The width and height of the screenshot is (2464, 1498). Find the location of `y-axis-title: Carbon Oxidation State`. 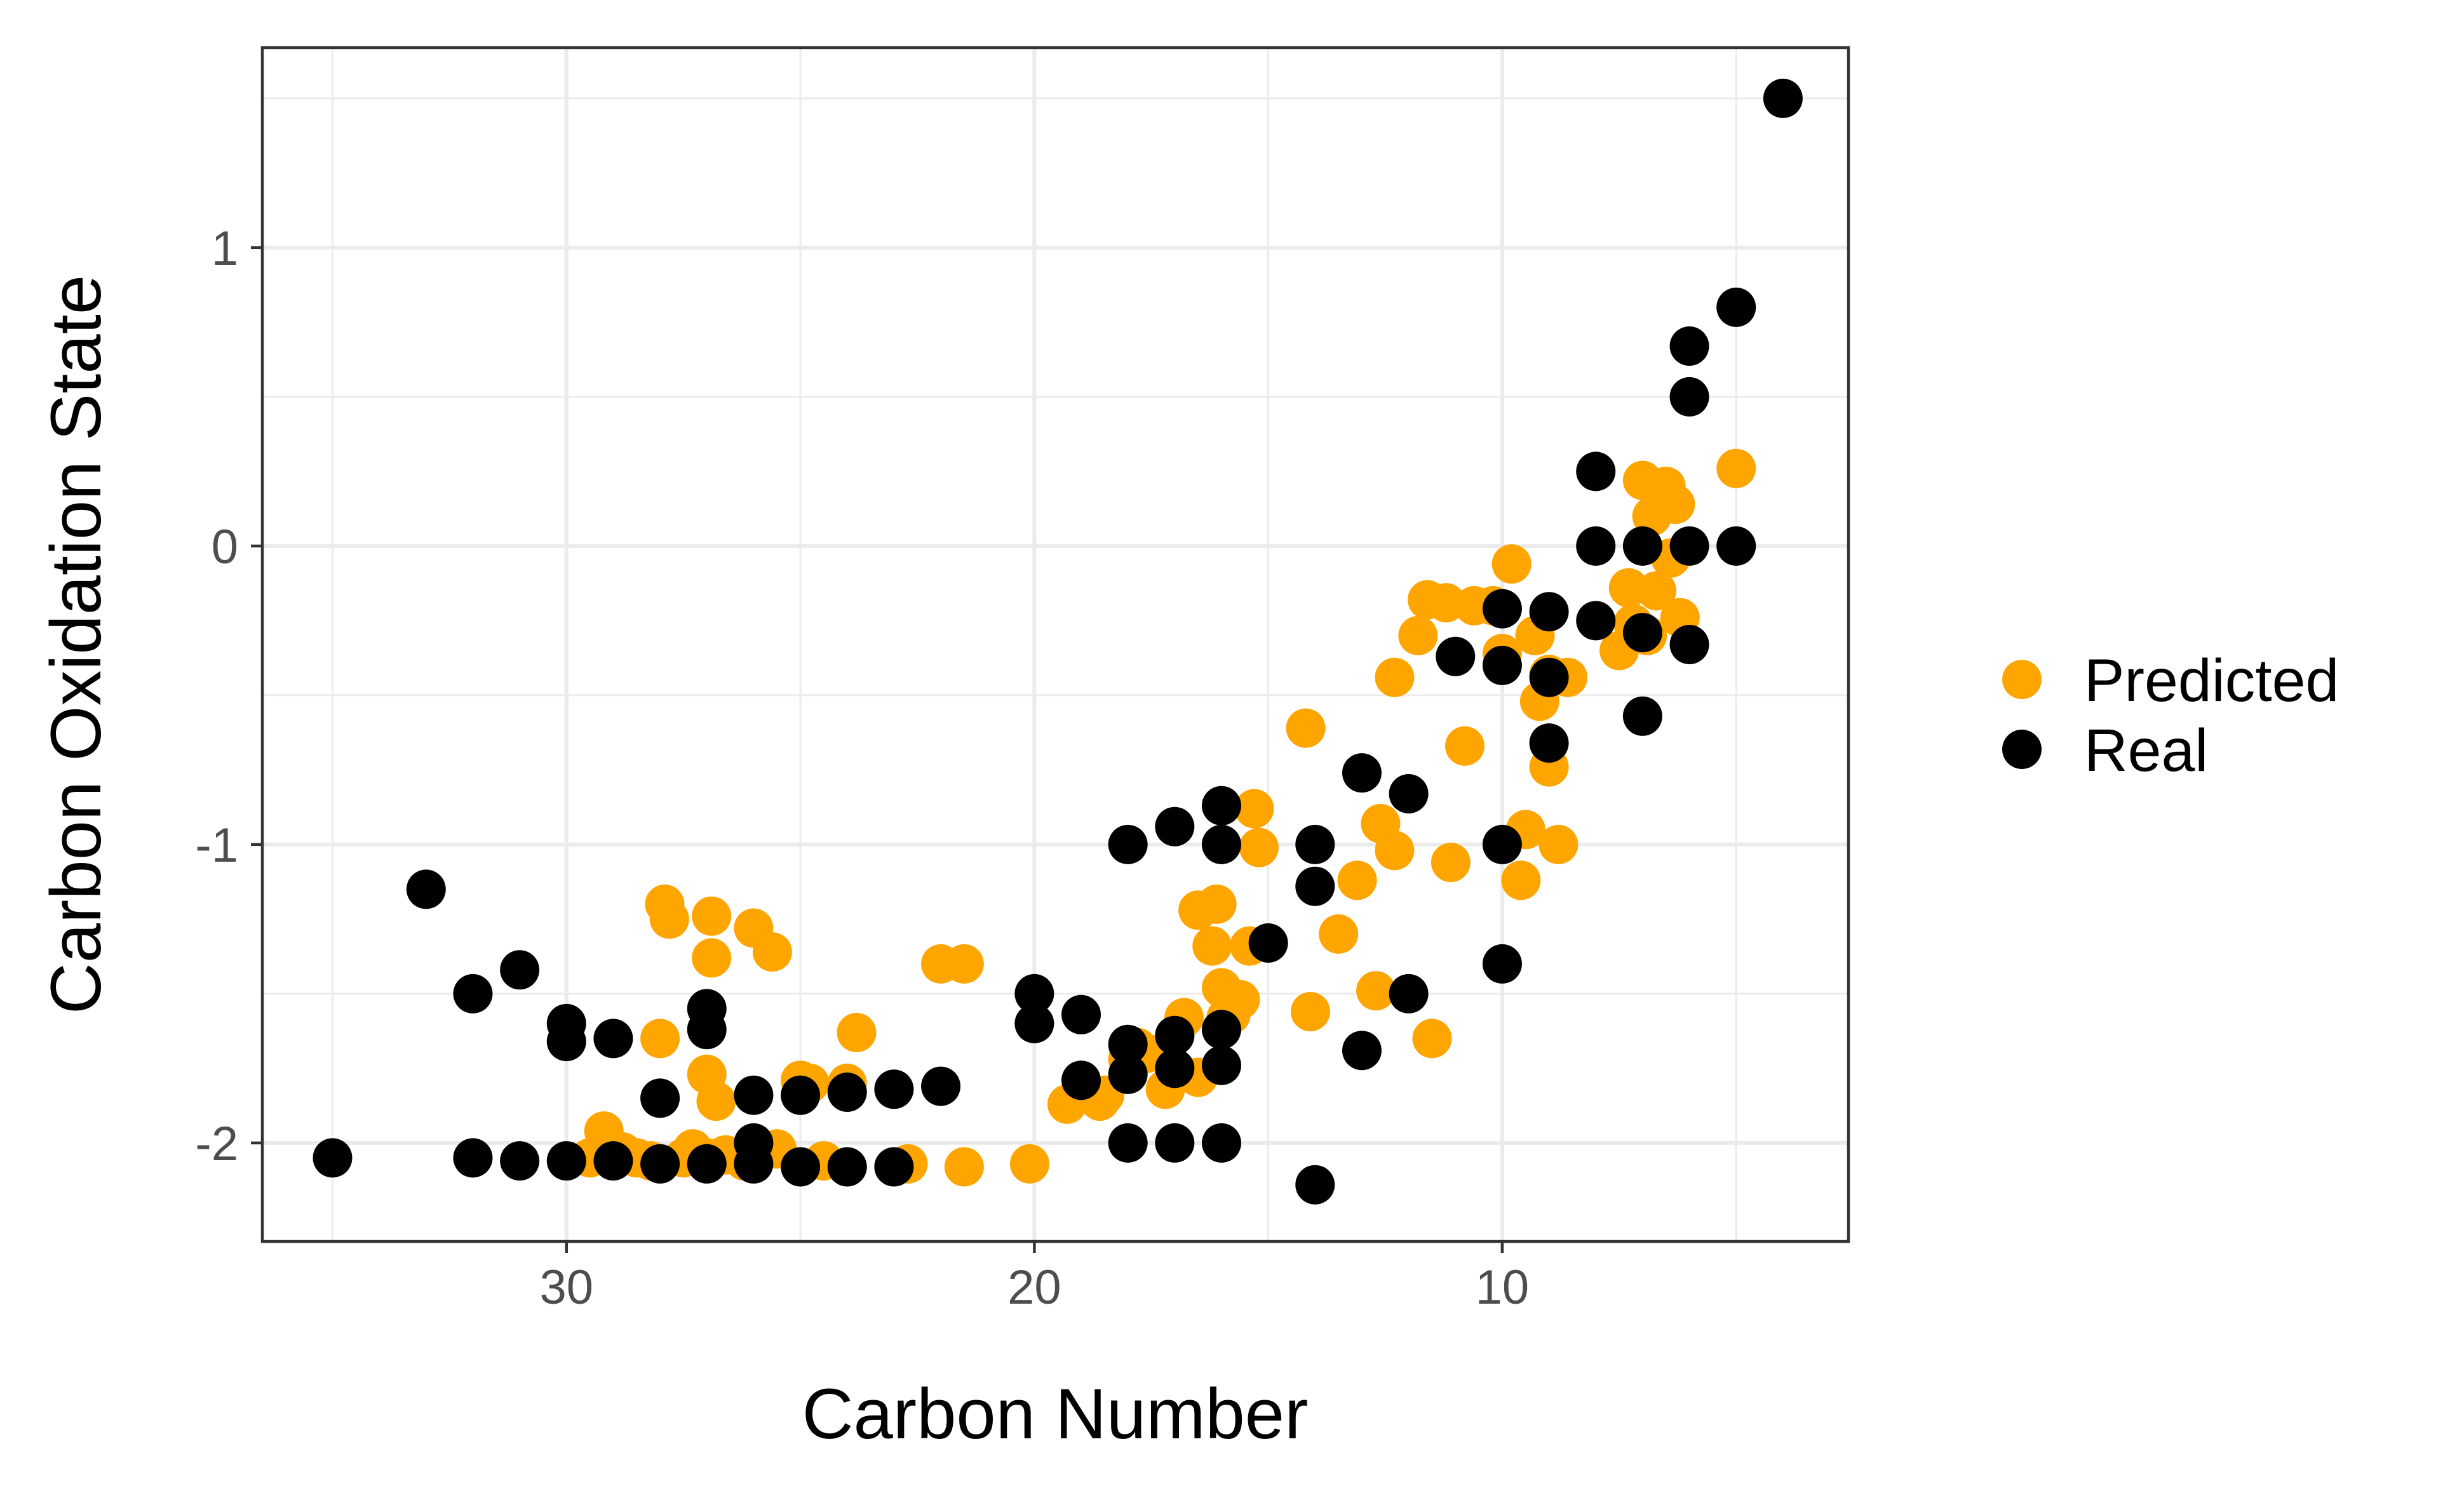

y-axis-title: Carbon Oxidation State is located at coordinates (76, 644).